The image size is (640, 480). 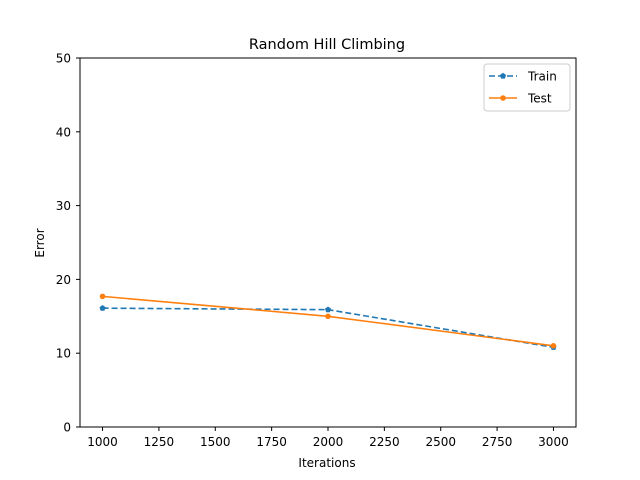 I want to click on x-axis-label: Iterations, so click(x=326, y=463).